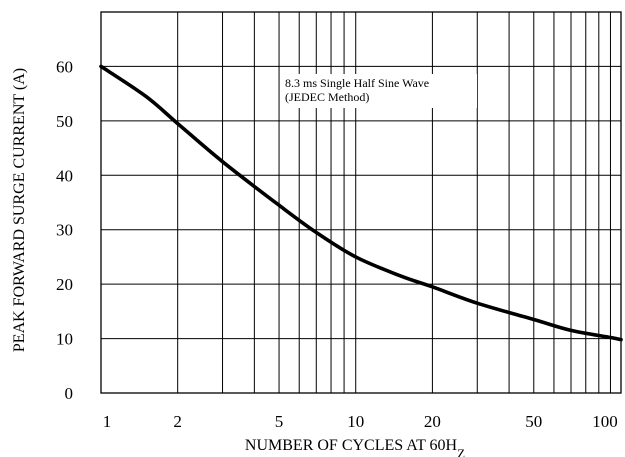 The width and height of the screenshot is (625, 457). What do you see at coordinates (64, 66) in the screenshot?
I see `y-tick-label-60: 60` at bounding box center [64, 66].